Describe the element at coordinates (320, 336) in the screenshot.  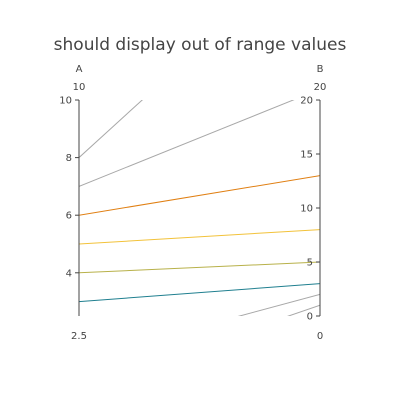
I see `axis-b-range-min: 0` at that location.